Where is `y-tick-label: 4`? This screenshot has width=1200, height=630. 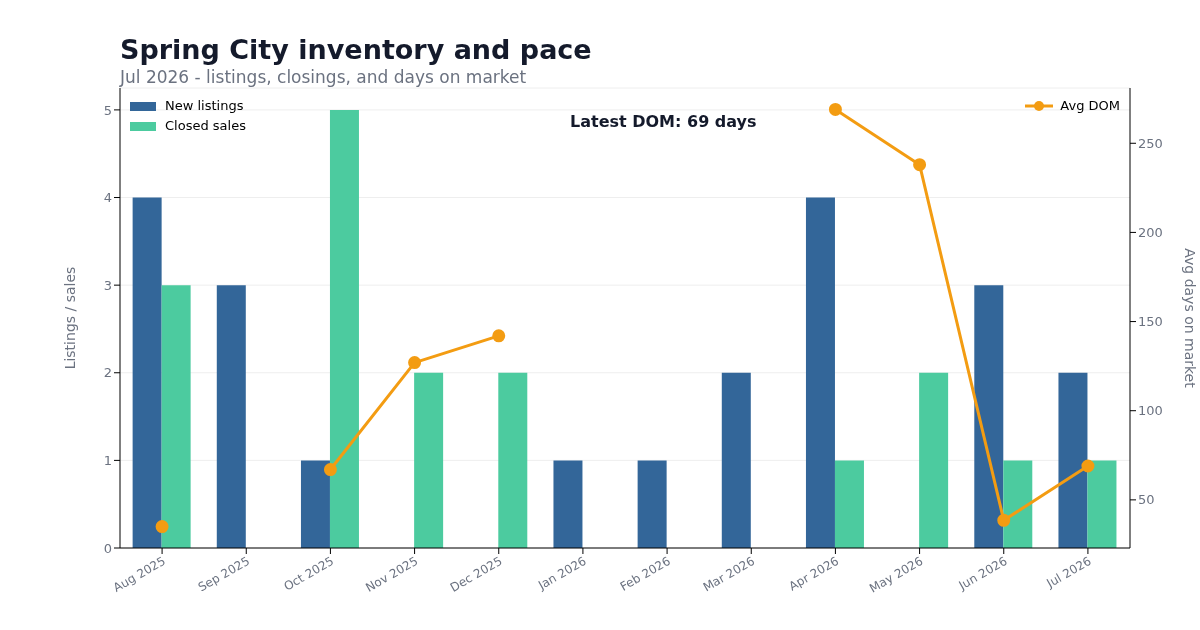 y-tick-label: 4 is located at coordinates (107, 198).